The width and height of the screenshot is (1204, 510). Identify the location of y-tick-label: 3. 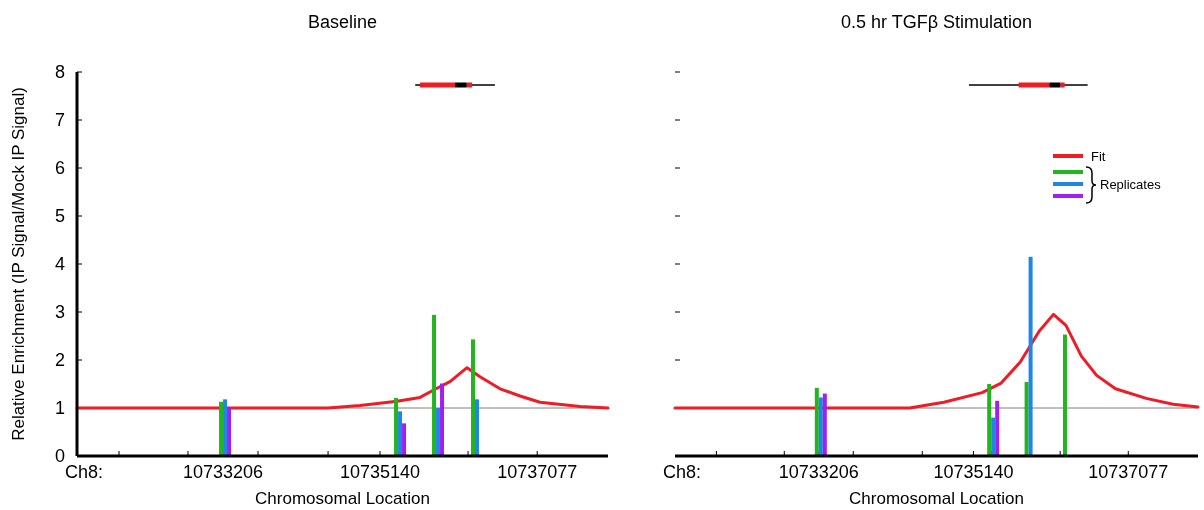
(59, 312).